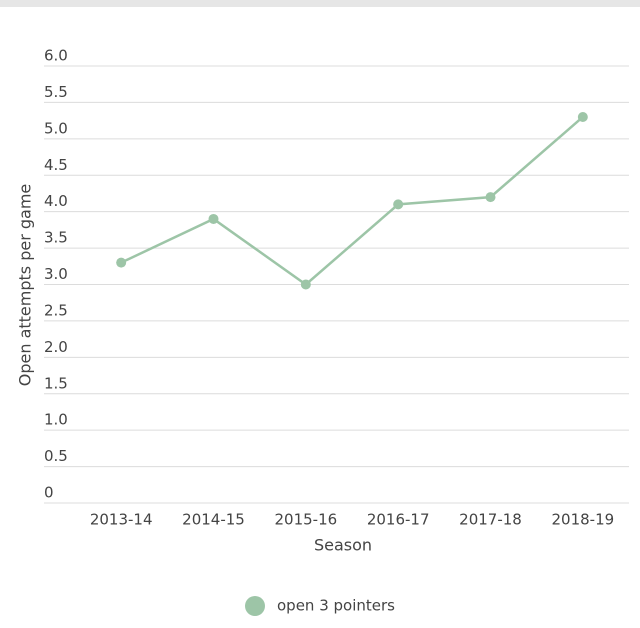 This screenshot has height=628, width=640. I want to click on y-tick-label: 5.0, so click(56, 128).